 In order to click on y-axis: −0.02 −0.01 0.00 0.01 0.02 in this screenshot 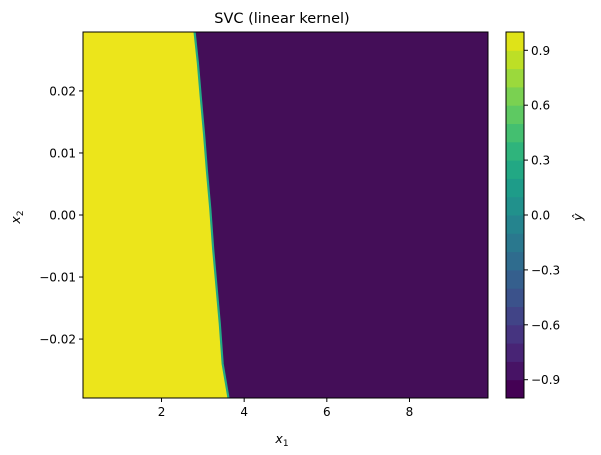, I will do `click(61, 215)`.